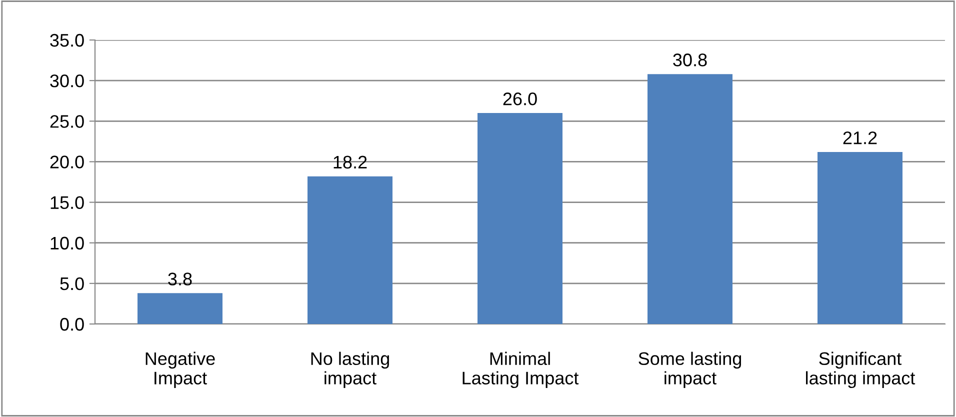 The width and height of the screenshot is (956, 417). Describe the element at coordinates (690, 370) in the screenshot. I see `x-tick-label: Some lasting impact` at that location.